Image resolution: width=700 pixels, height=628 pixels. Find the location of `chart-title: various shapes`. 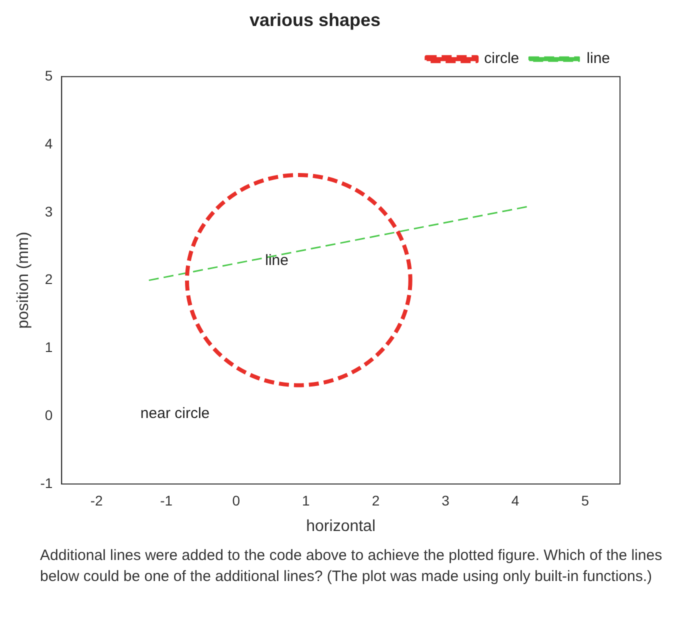

chart-title: various shapes is located at coordinates (315, 20).